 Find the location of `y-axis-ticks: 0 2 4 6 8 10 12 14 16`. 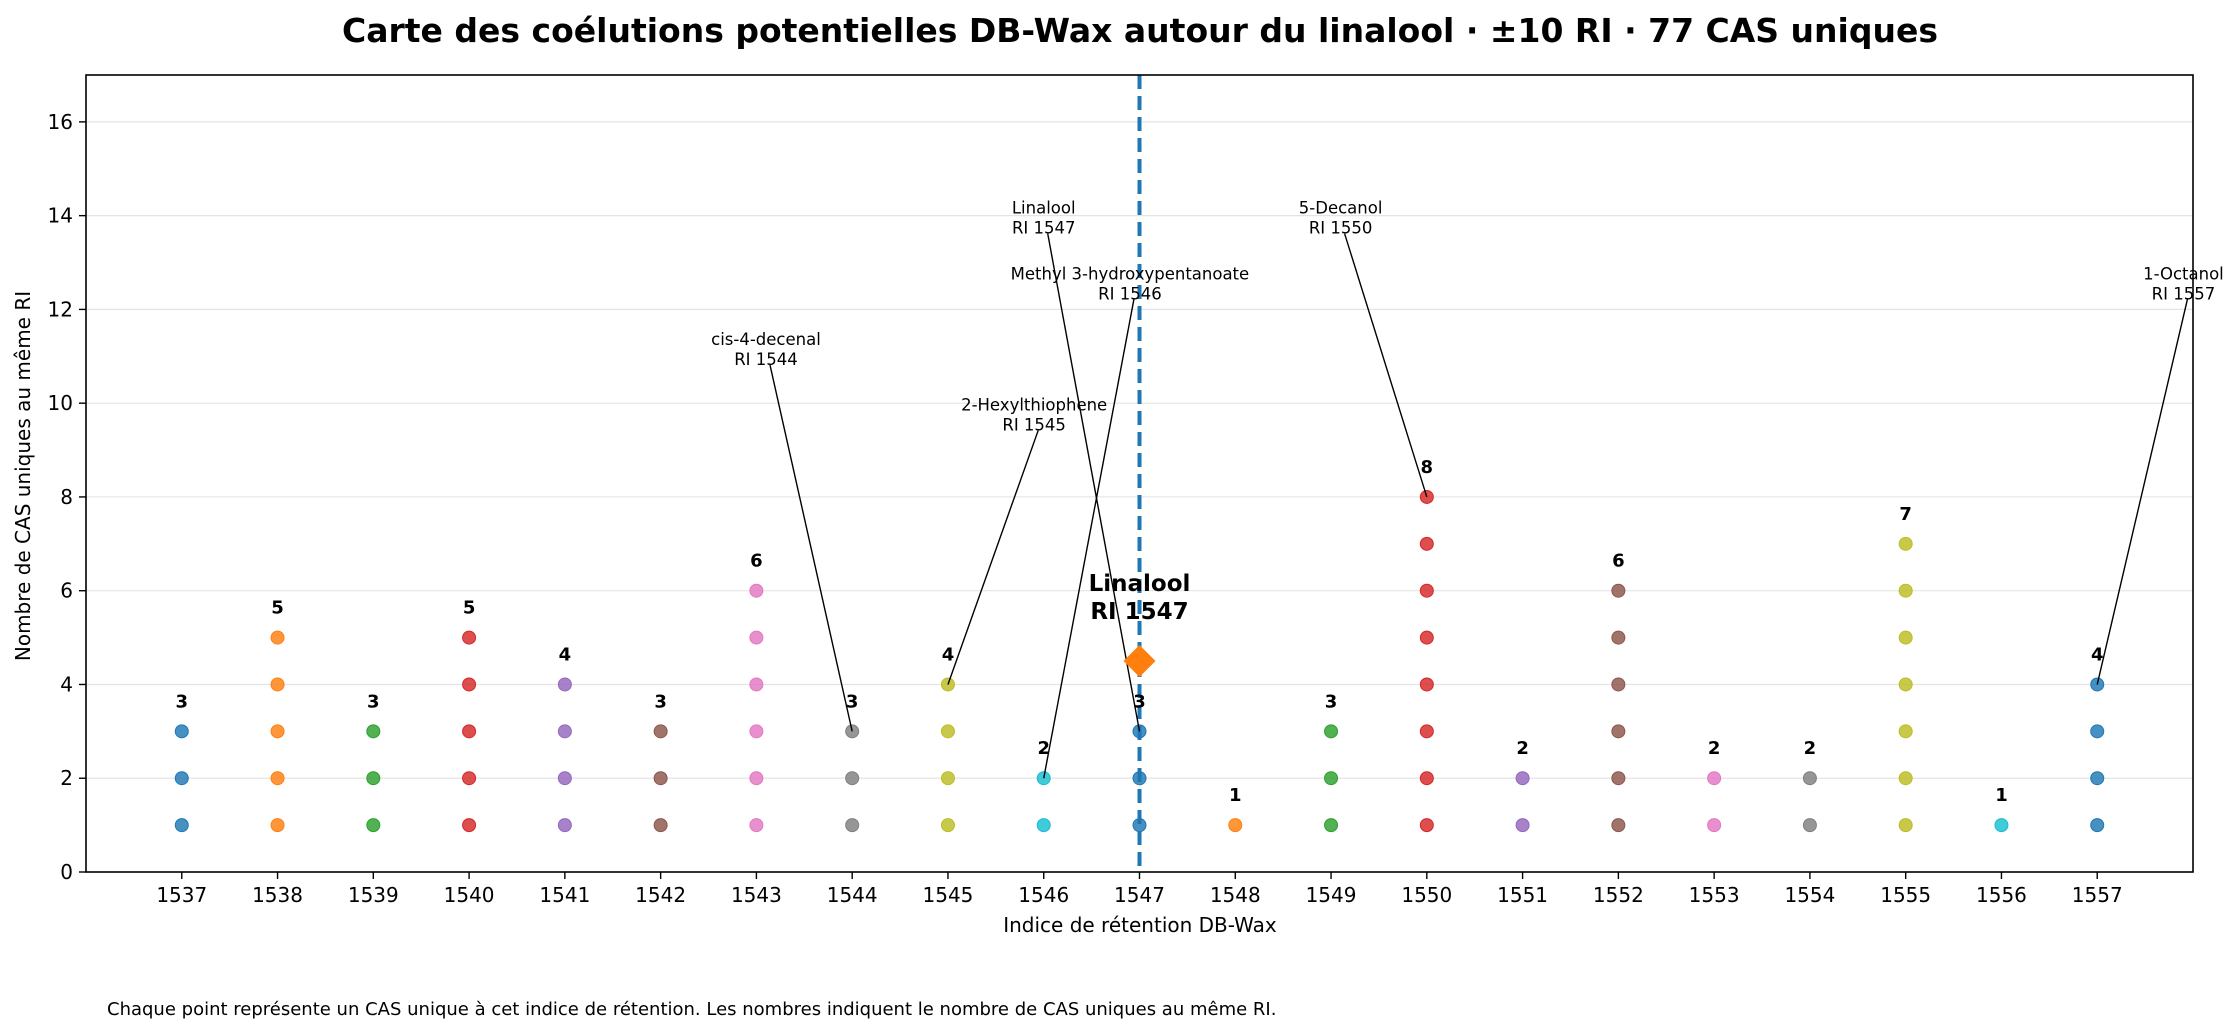

y-axis-ticks: 0 2 4 6 8 10 12 14 16 is located at coordinates (67, 497).